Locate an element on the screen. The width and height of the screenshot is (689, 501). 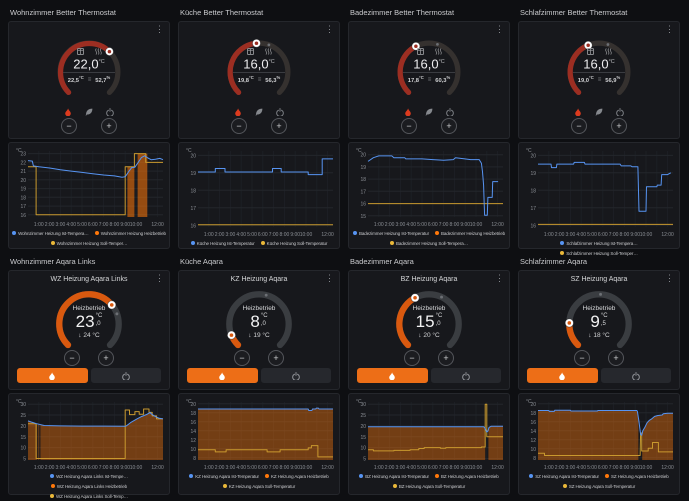
svg-text: 19 is located at coordinates (23, 190).